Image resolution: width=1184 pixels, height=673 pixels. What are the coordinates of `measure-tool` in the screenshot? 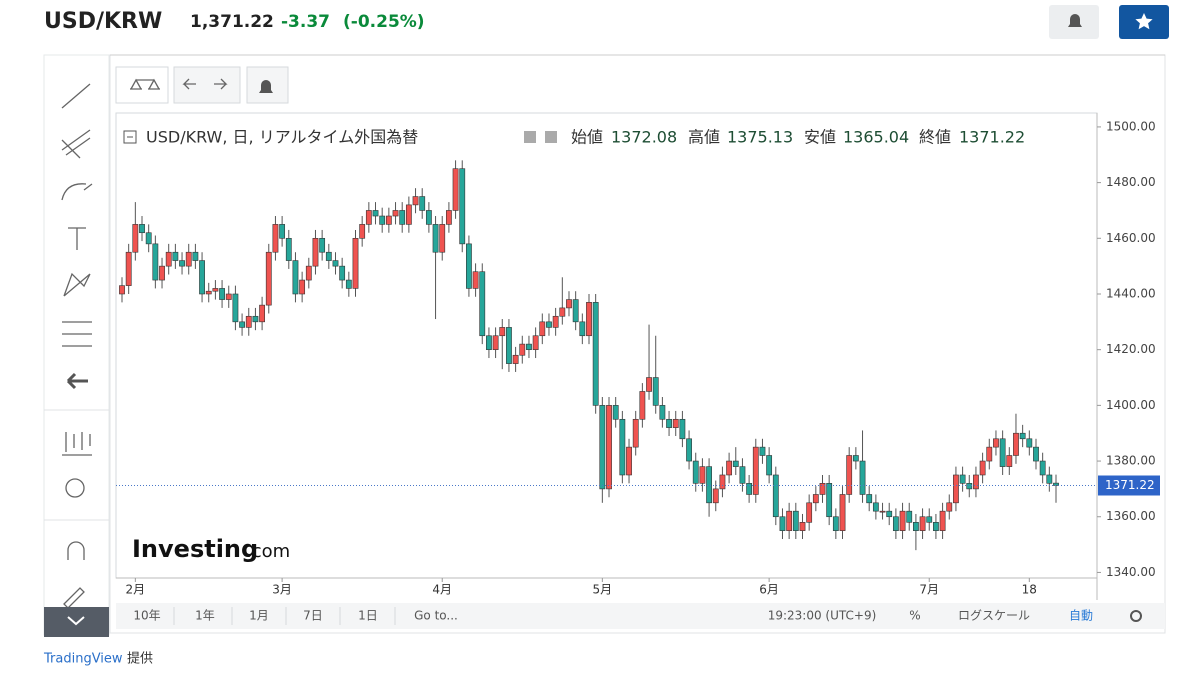 It's located at (77, 334).